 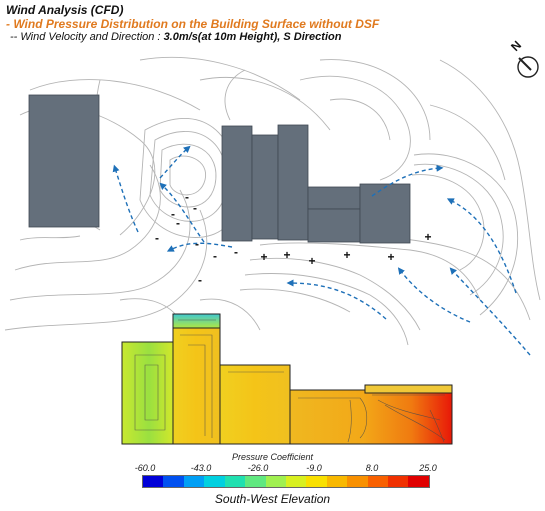 What do you see at coordinates (272, 457) in the screenshot?
I see `colorbar-title: Pressure Coefficient` at bounding box center [272, 457].